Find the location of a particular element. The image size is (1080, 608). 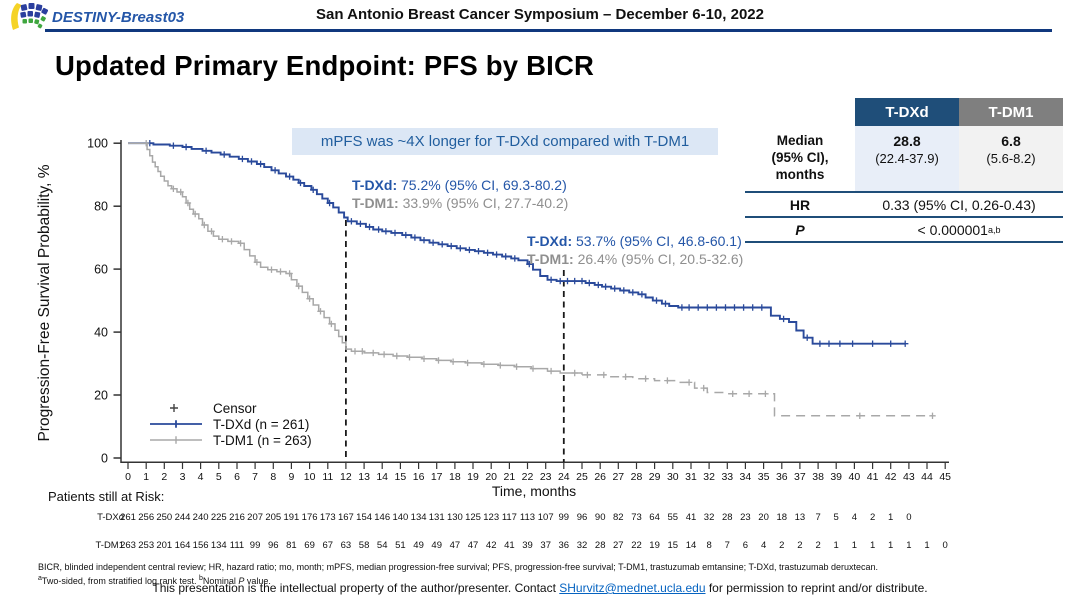

svg-text: 22 is located at coordinates (528, 477).